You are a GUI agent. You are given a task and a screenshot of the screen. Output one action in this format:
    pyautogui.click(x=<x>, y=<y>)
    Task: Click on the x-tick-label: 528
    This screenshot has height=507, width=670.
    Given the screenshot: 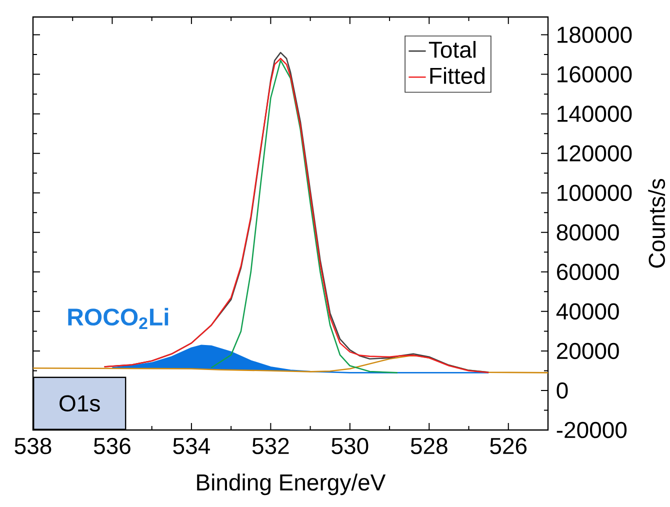 What is the action you would take?
    pyautogui.click(x=429, y=446)
    